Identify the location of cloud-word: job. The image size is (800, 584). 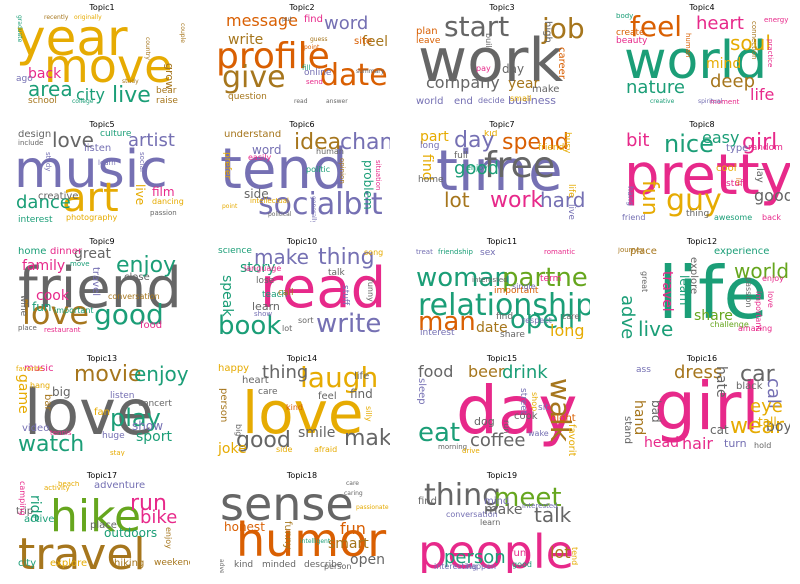
(563, 29).